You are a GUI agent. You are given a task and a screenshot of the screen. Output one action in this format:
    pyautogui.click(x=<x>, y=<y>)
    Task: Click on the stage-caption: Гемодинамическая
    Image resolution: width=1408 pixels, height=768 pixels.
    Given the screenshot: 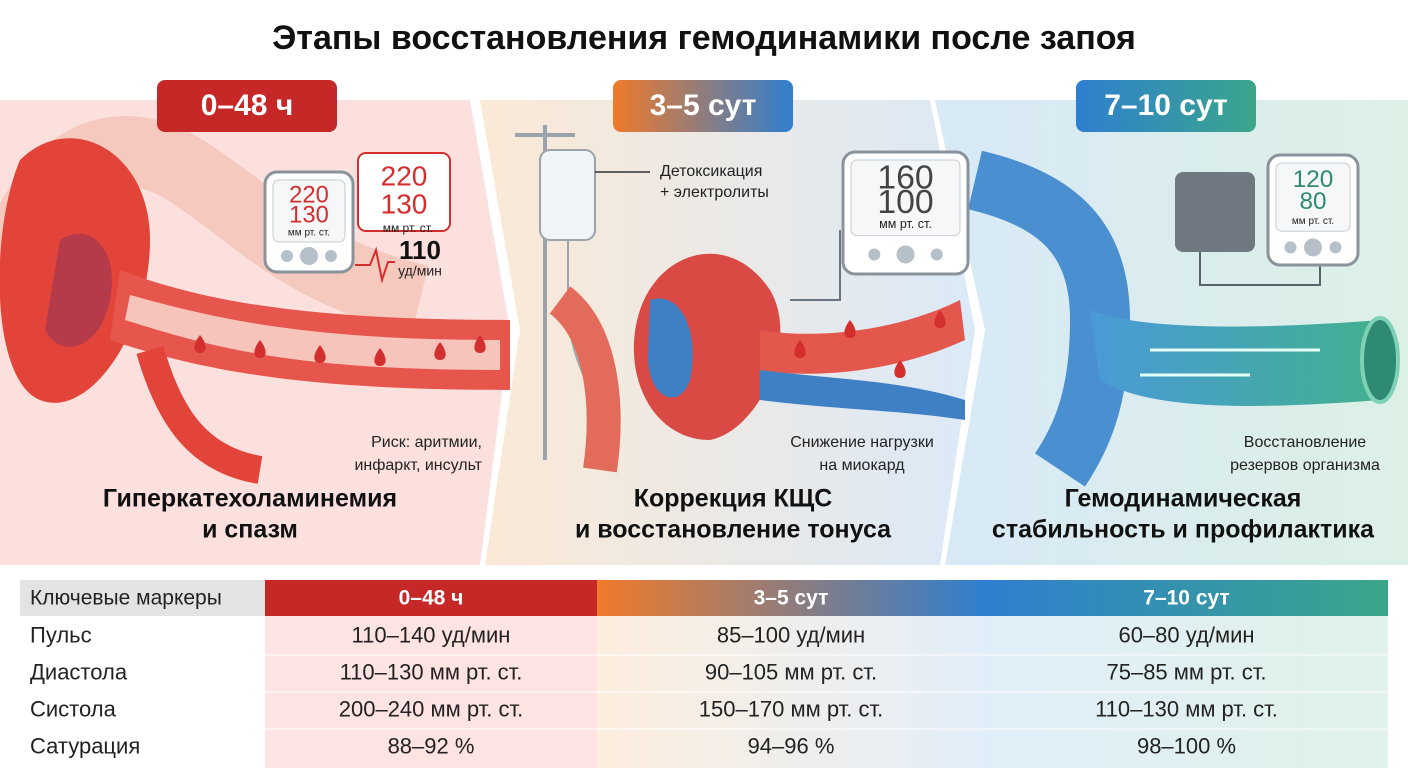 What is the action you would take?
    pyautogui.click(x=1183, y=499)
    